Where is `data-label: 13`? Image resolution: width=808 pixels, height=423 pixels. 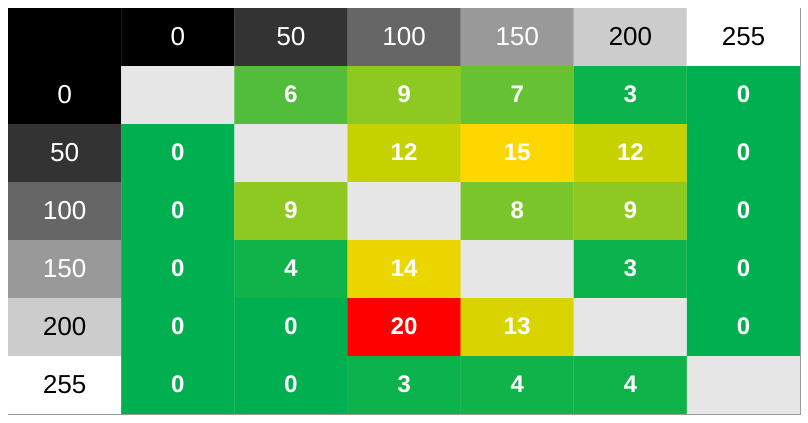
data-label: 13 is located at coordinates (517, 326).